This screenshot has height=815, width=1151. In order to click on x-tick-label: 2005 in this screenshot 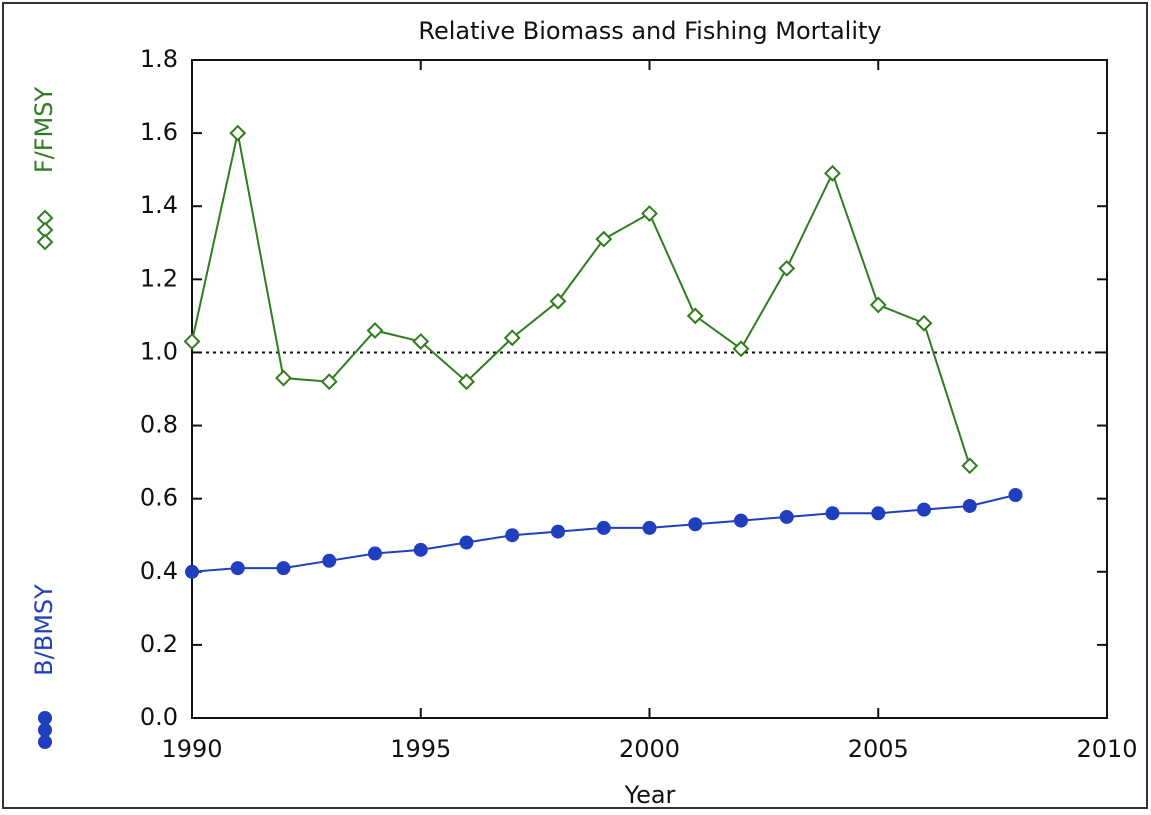, I will do `click(878, 749)`.